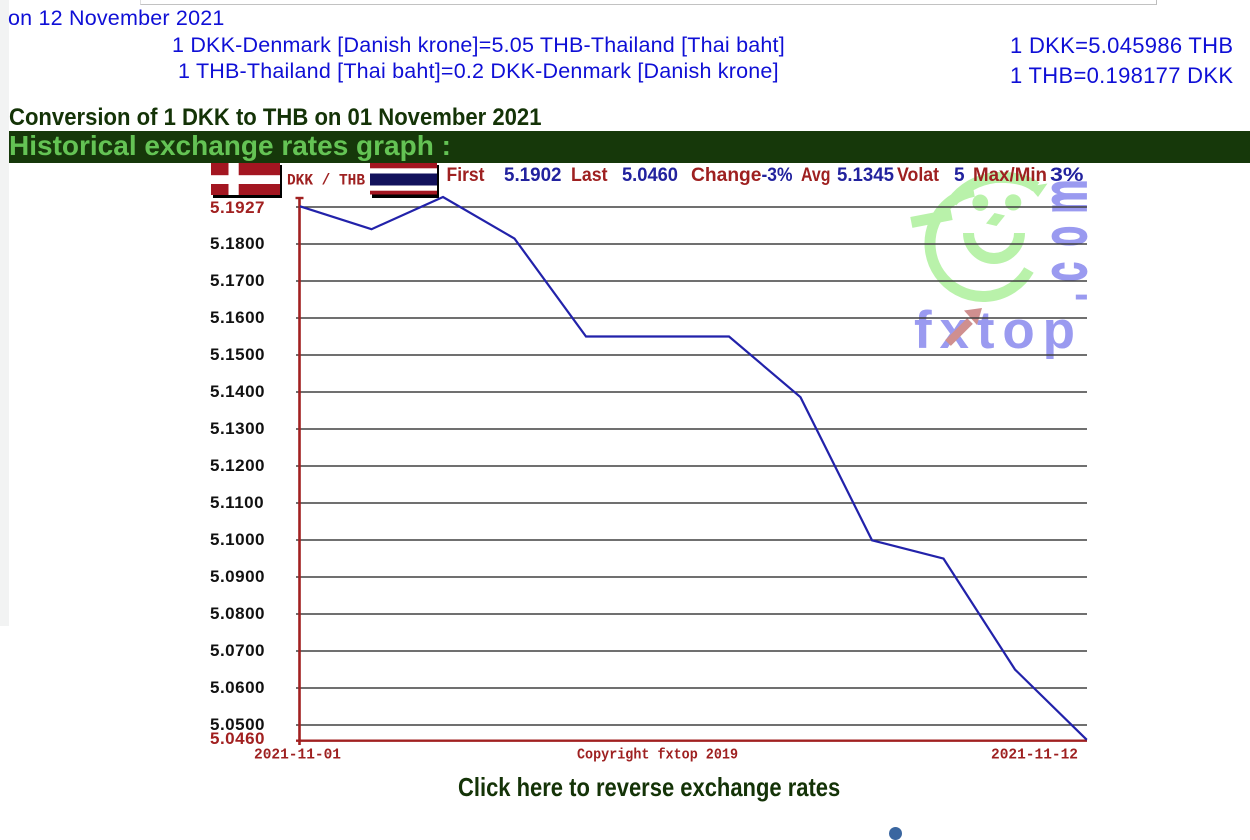 The height and width of the screenshot is (840, 1250). Describe the element at coordinates (816, 175) in the screenshot. I see `svg-text: Avg` at that location.